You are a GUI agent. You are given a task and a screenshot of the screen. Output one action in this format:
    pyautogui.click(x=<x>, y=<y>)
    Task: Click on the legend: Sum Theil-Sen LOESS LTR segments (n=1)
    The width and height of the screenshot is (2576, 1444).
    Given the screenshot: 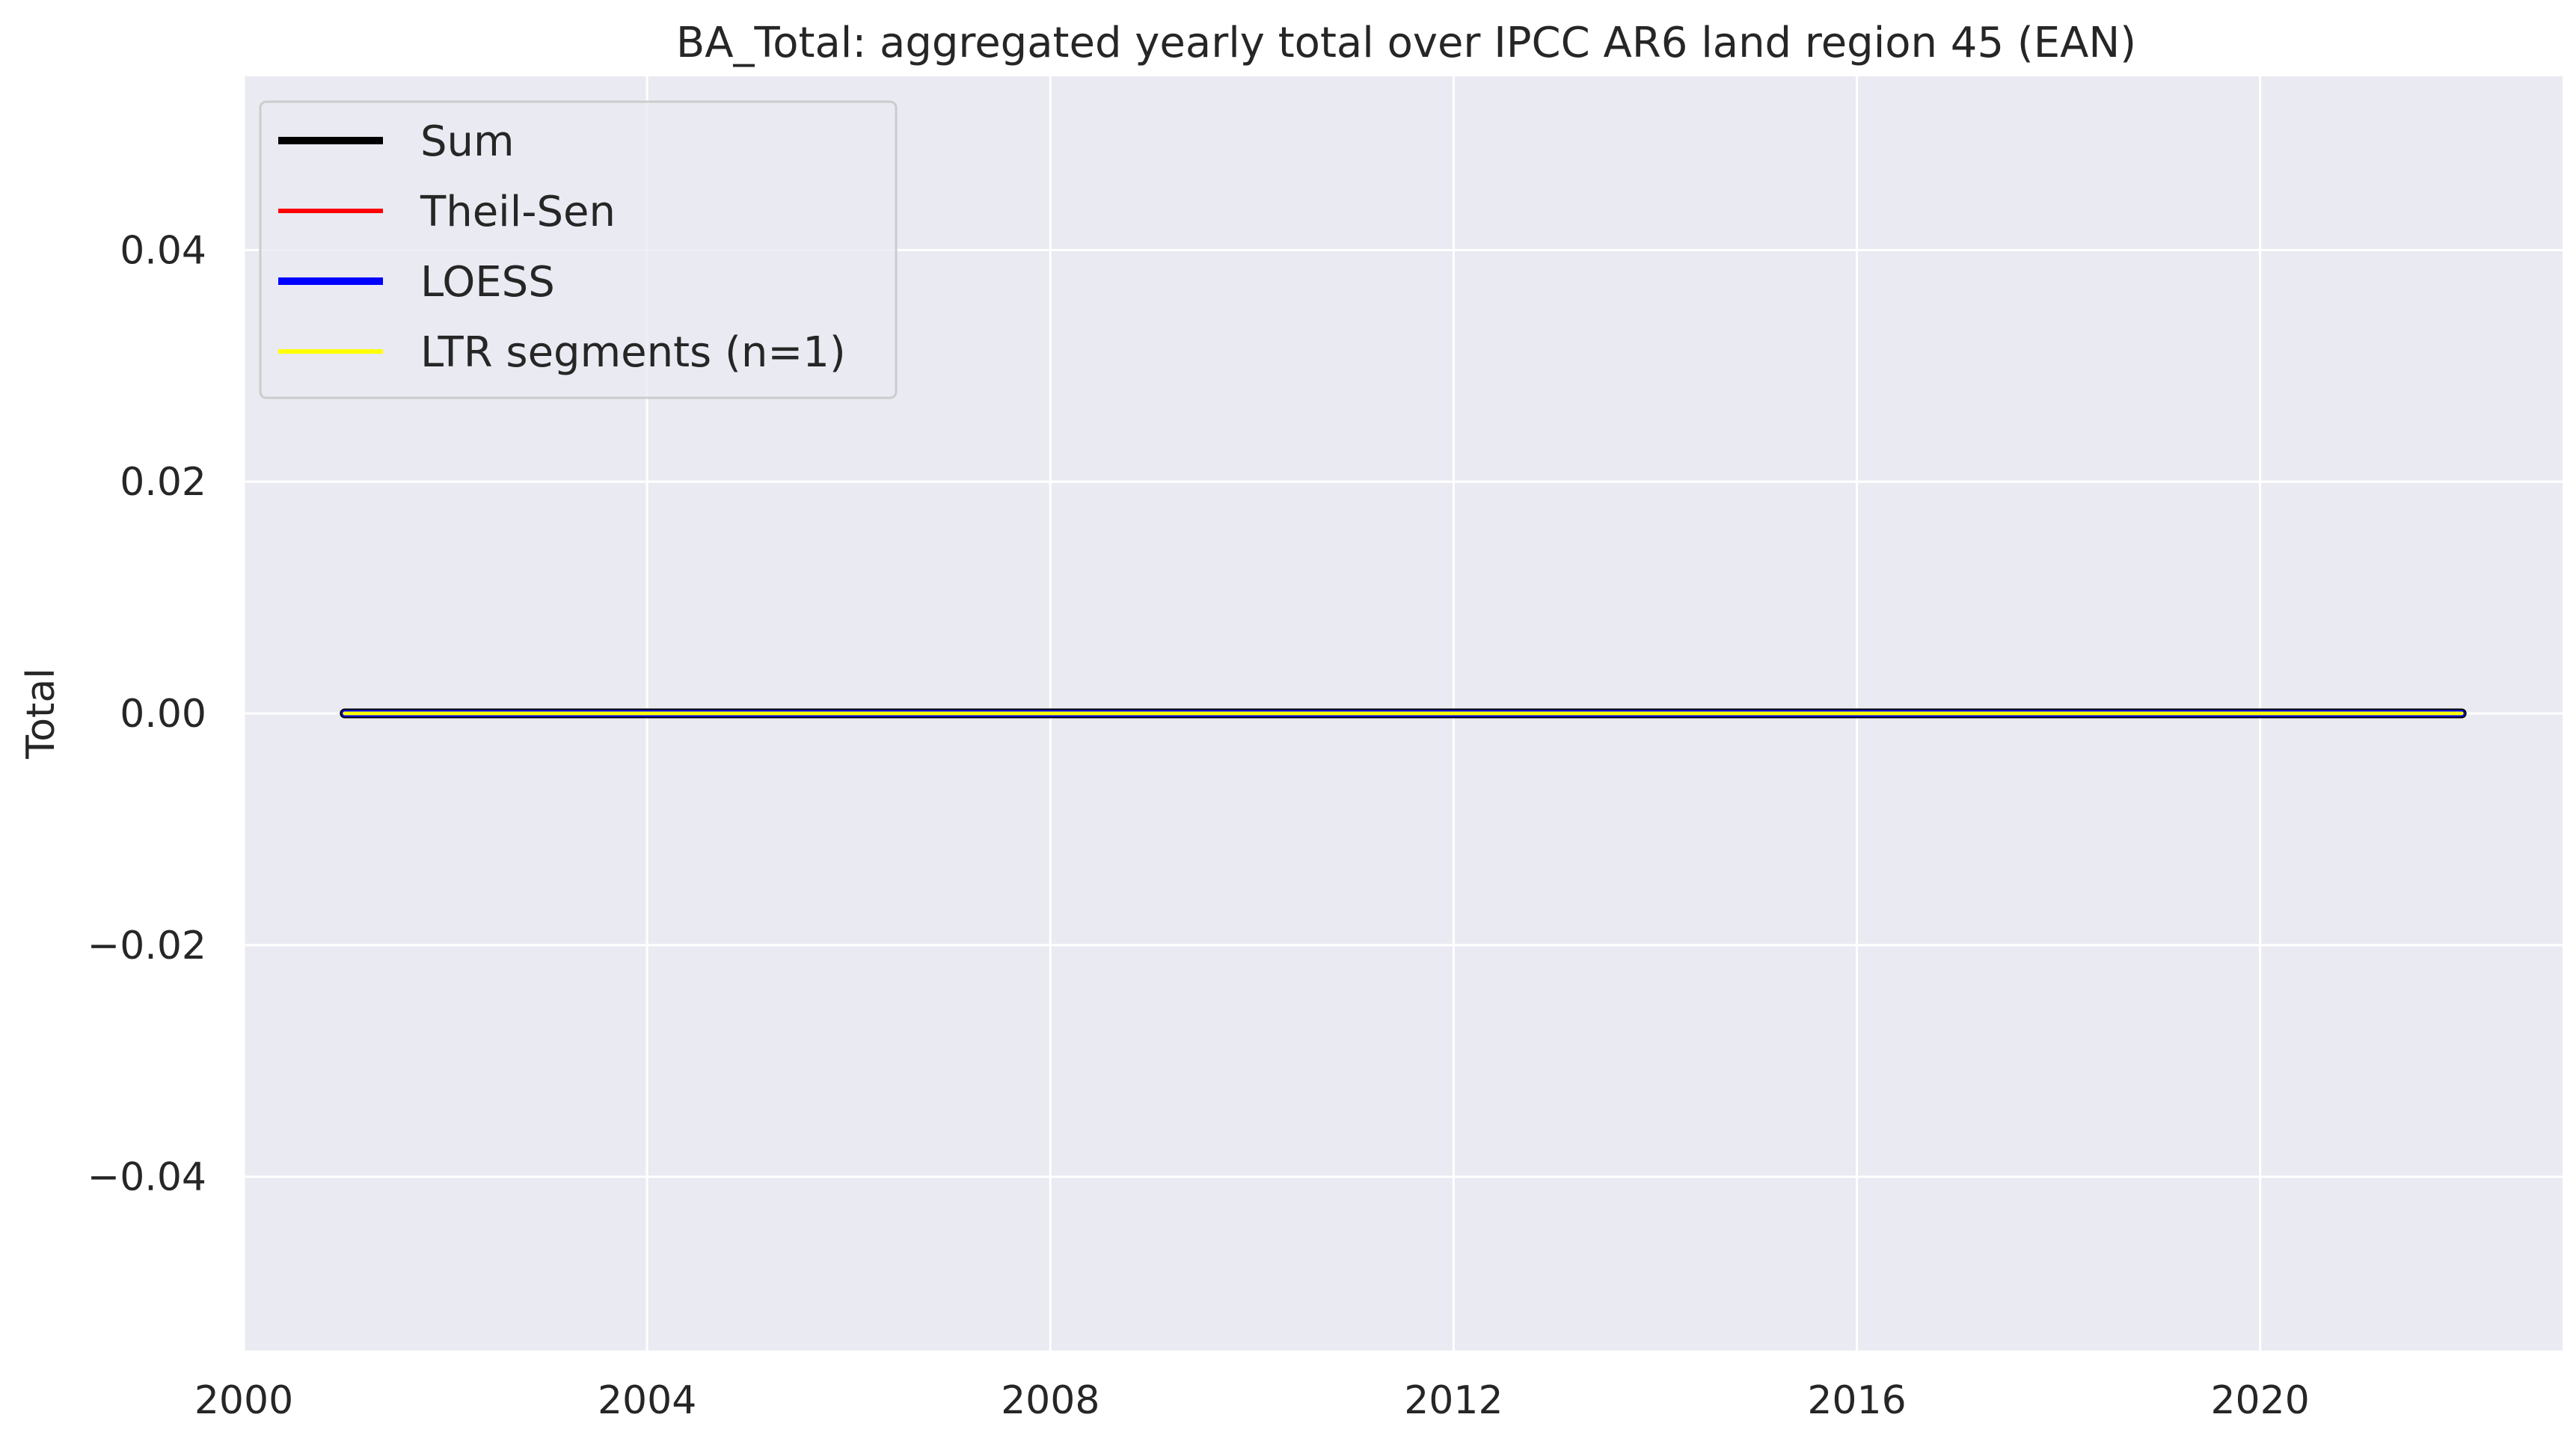 What is the action you would take?
    pyautogui.click(x=578, y=249)
    